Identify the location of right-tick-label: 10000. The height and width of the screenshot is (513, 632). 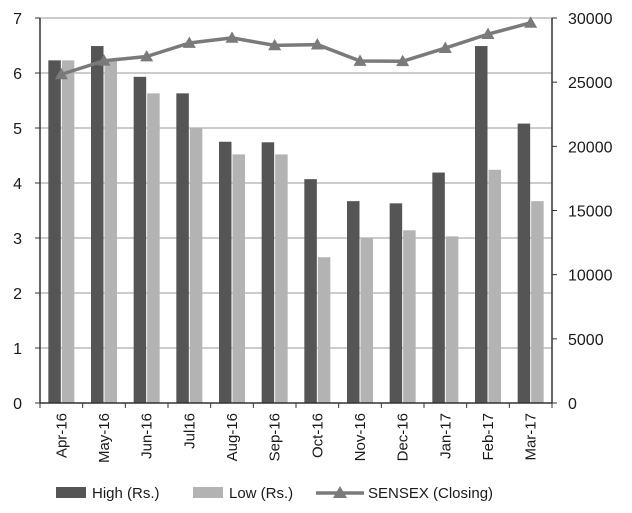
(590, 276).